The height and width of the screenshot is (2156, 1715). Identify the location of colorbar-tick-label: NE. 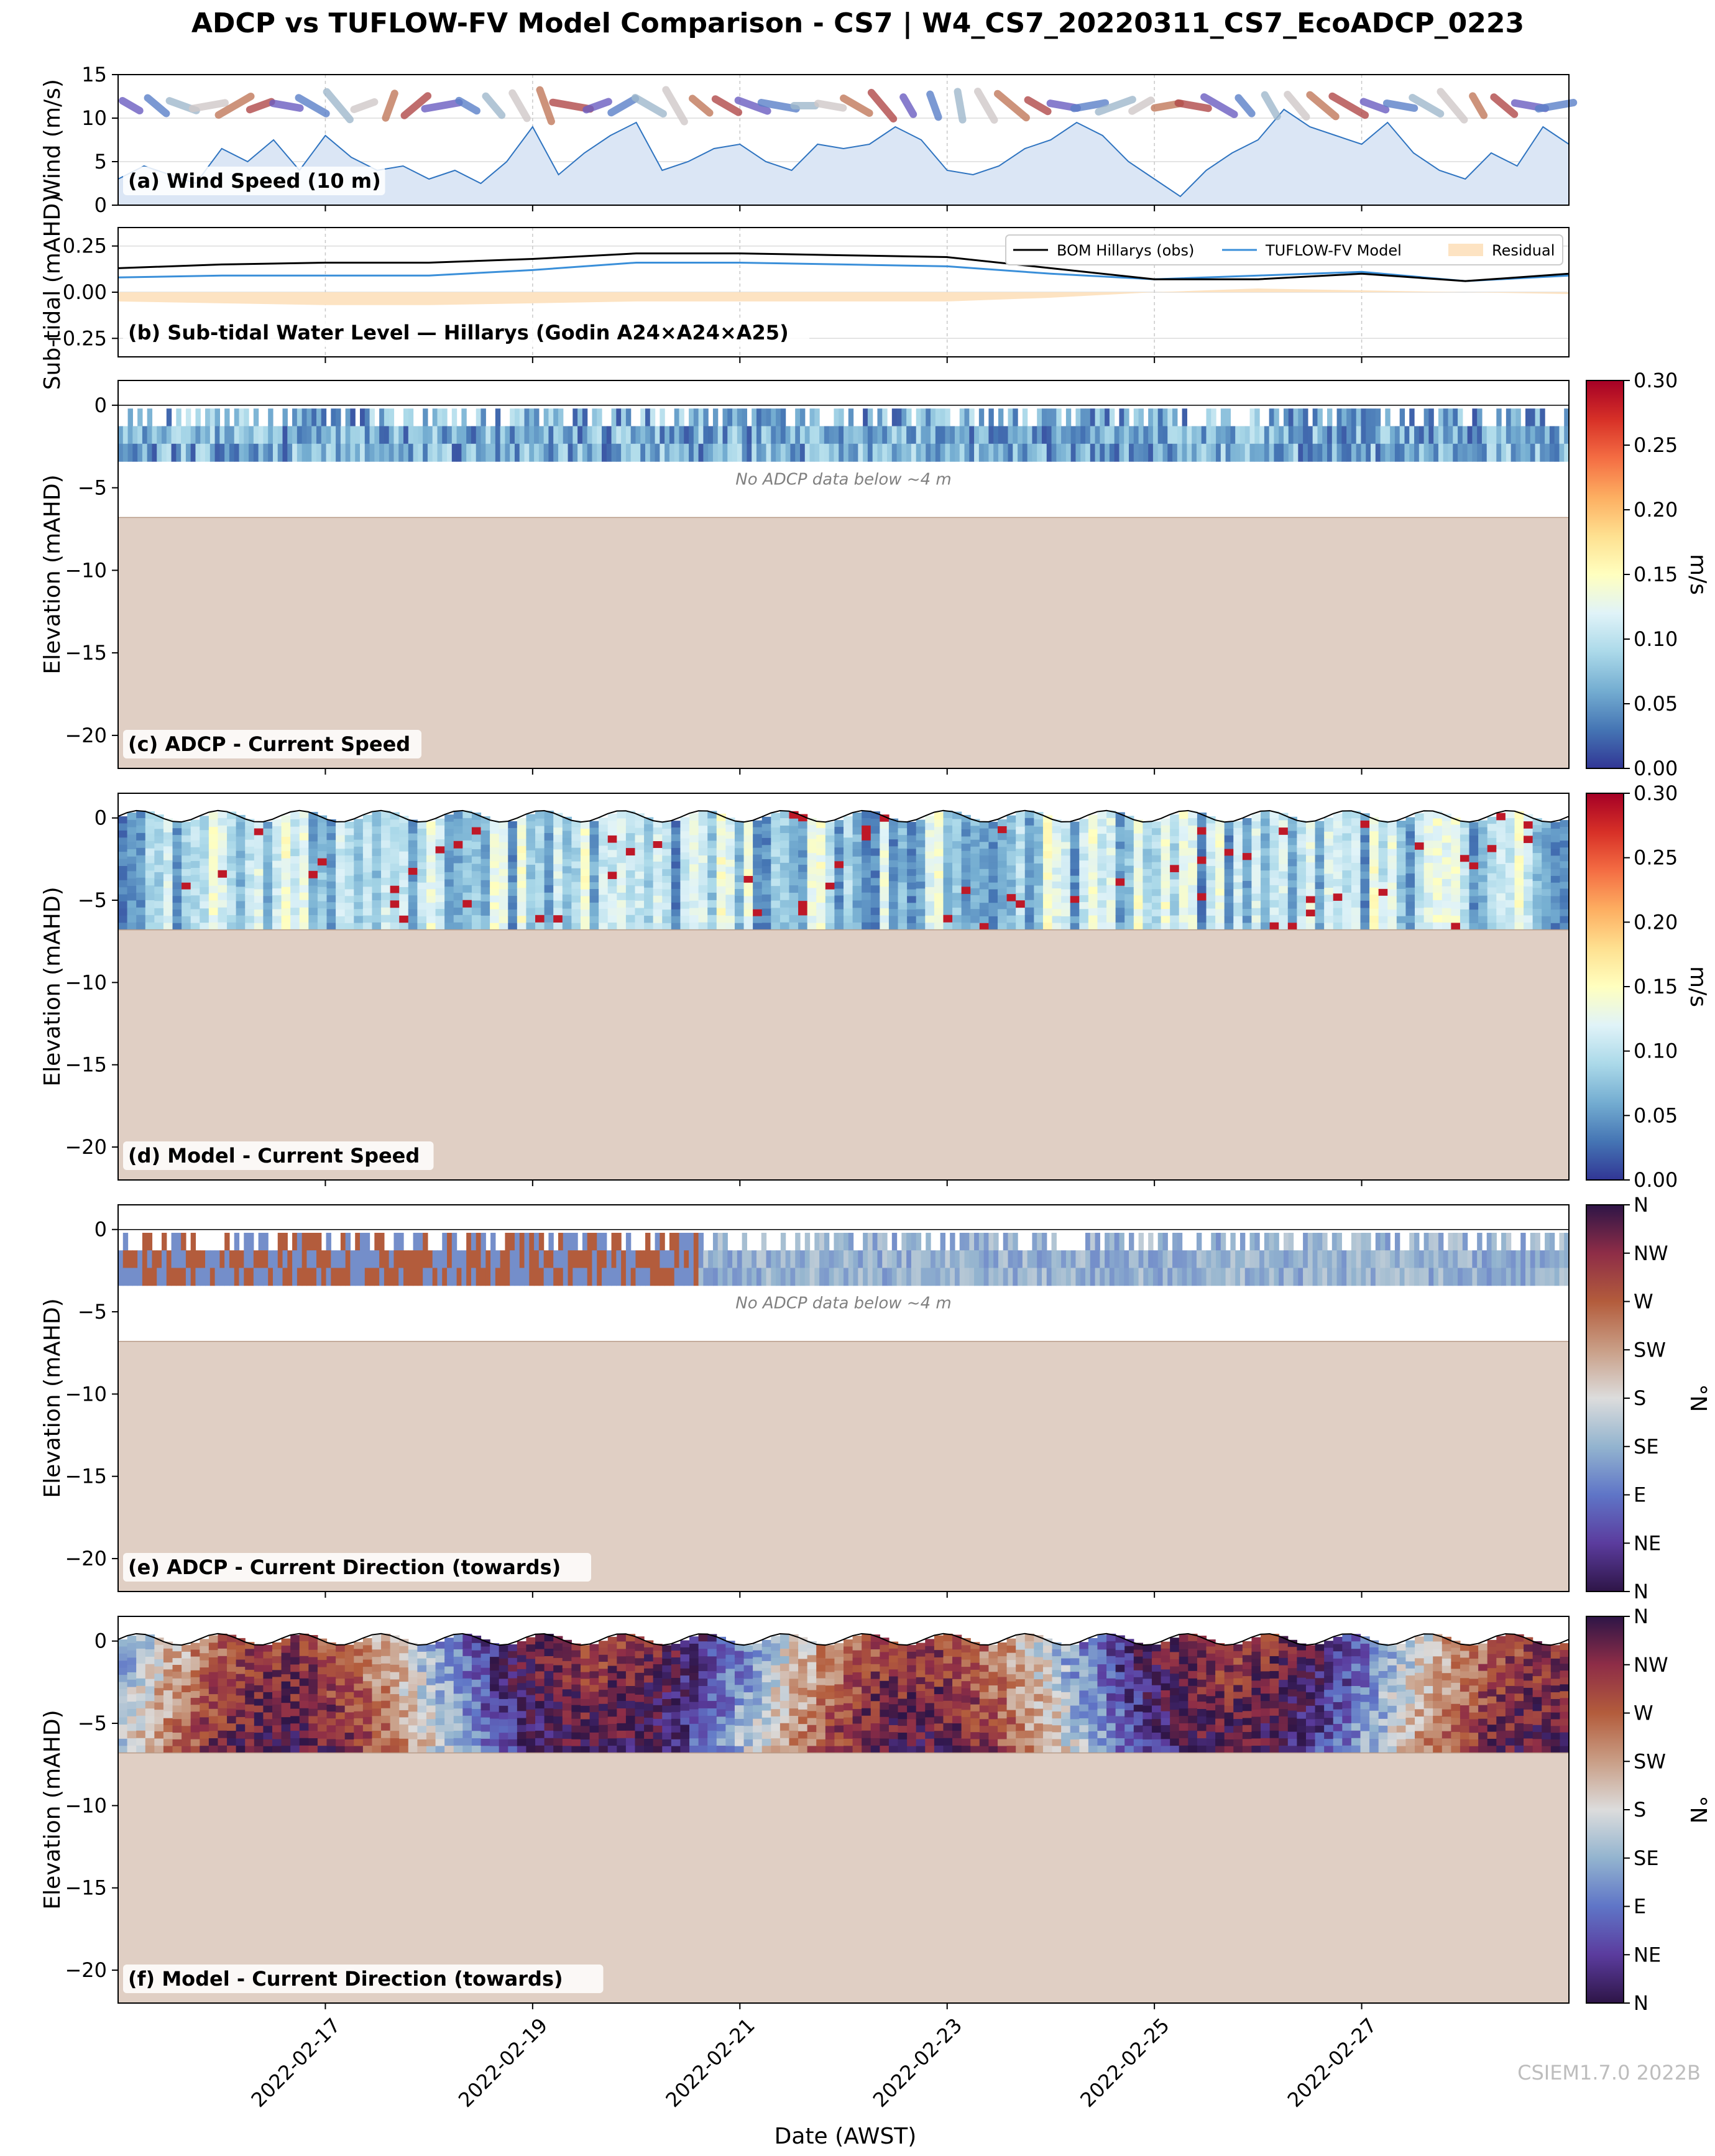
(1647, 1543).